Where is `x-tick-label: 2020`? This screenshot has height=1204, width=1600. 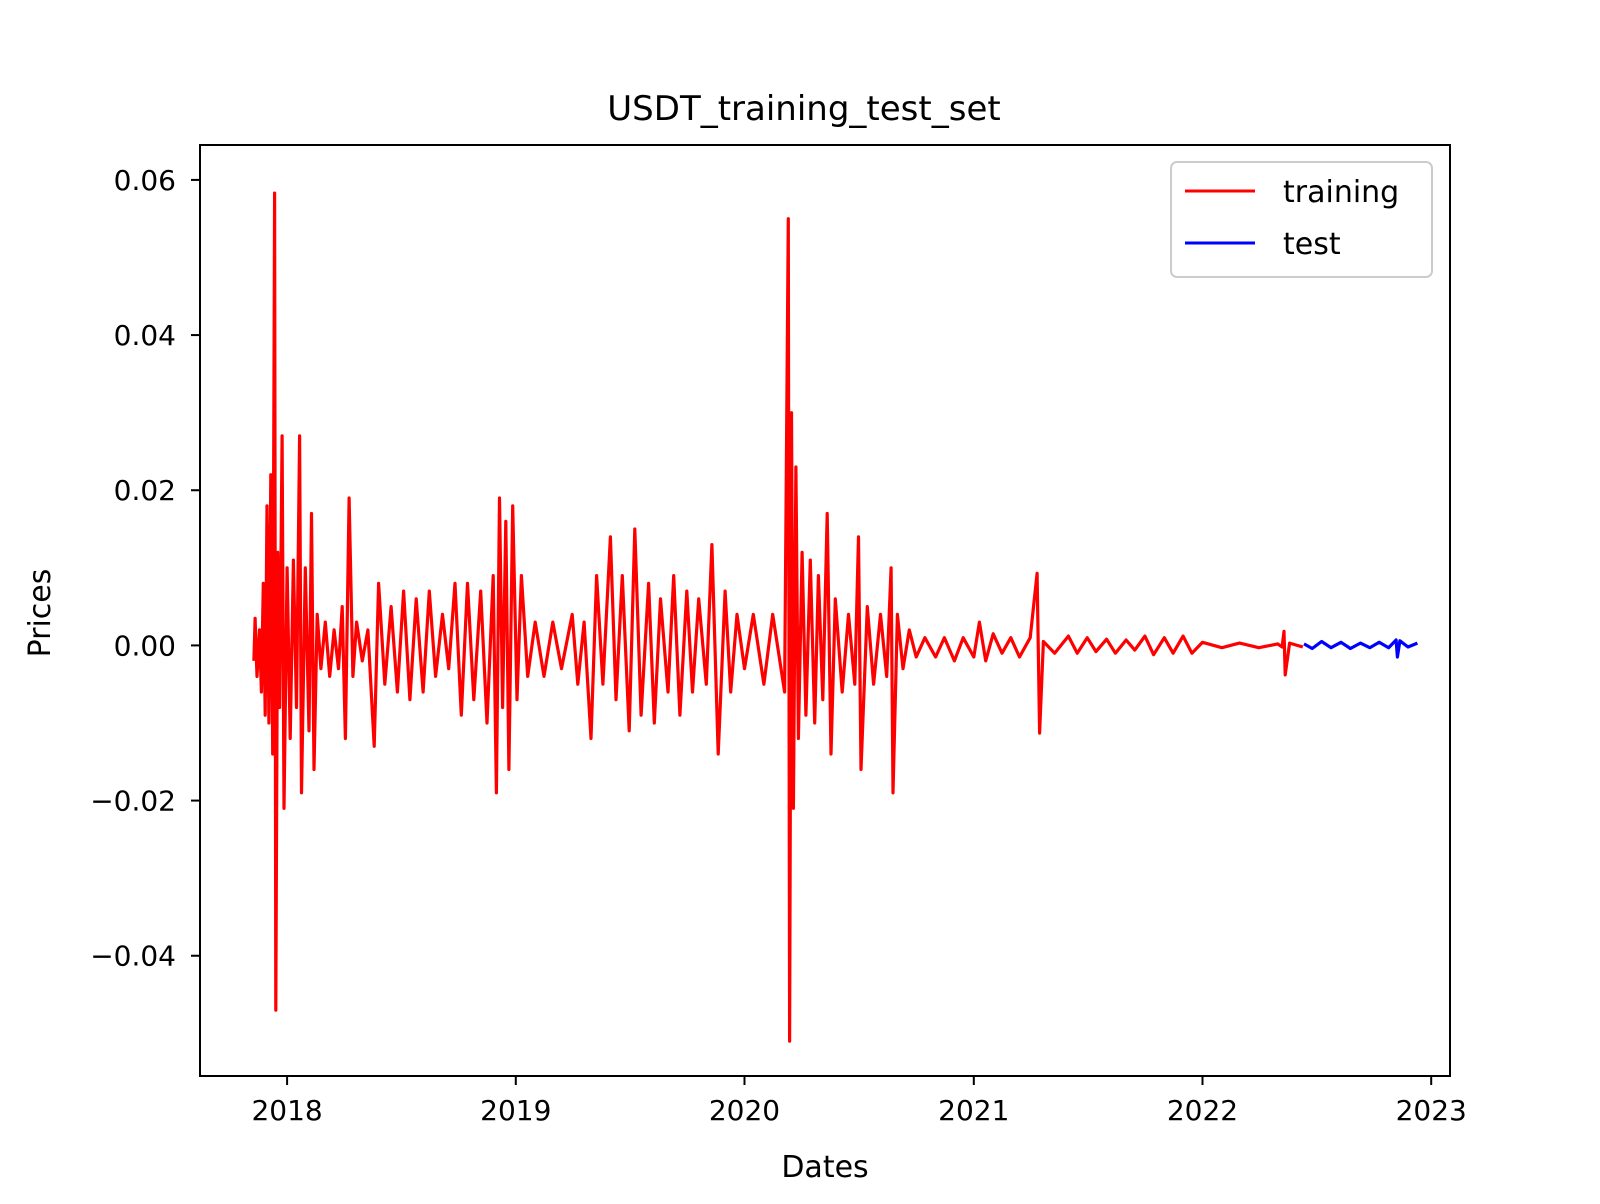
x-tick-label: 2020 is located at coordinates (744, 1110).